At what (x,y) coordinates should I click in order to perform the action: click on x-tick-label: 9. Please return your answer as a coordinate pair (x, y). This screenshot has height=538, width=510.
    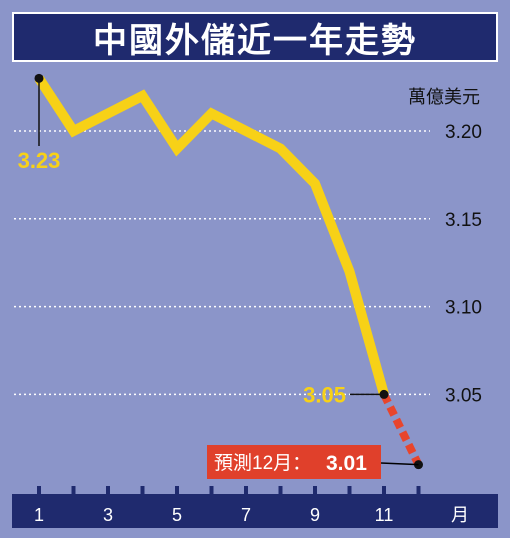
    Looking at the image, I should click on (315, 515).